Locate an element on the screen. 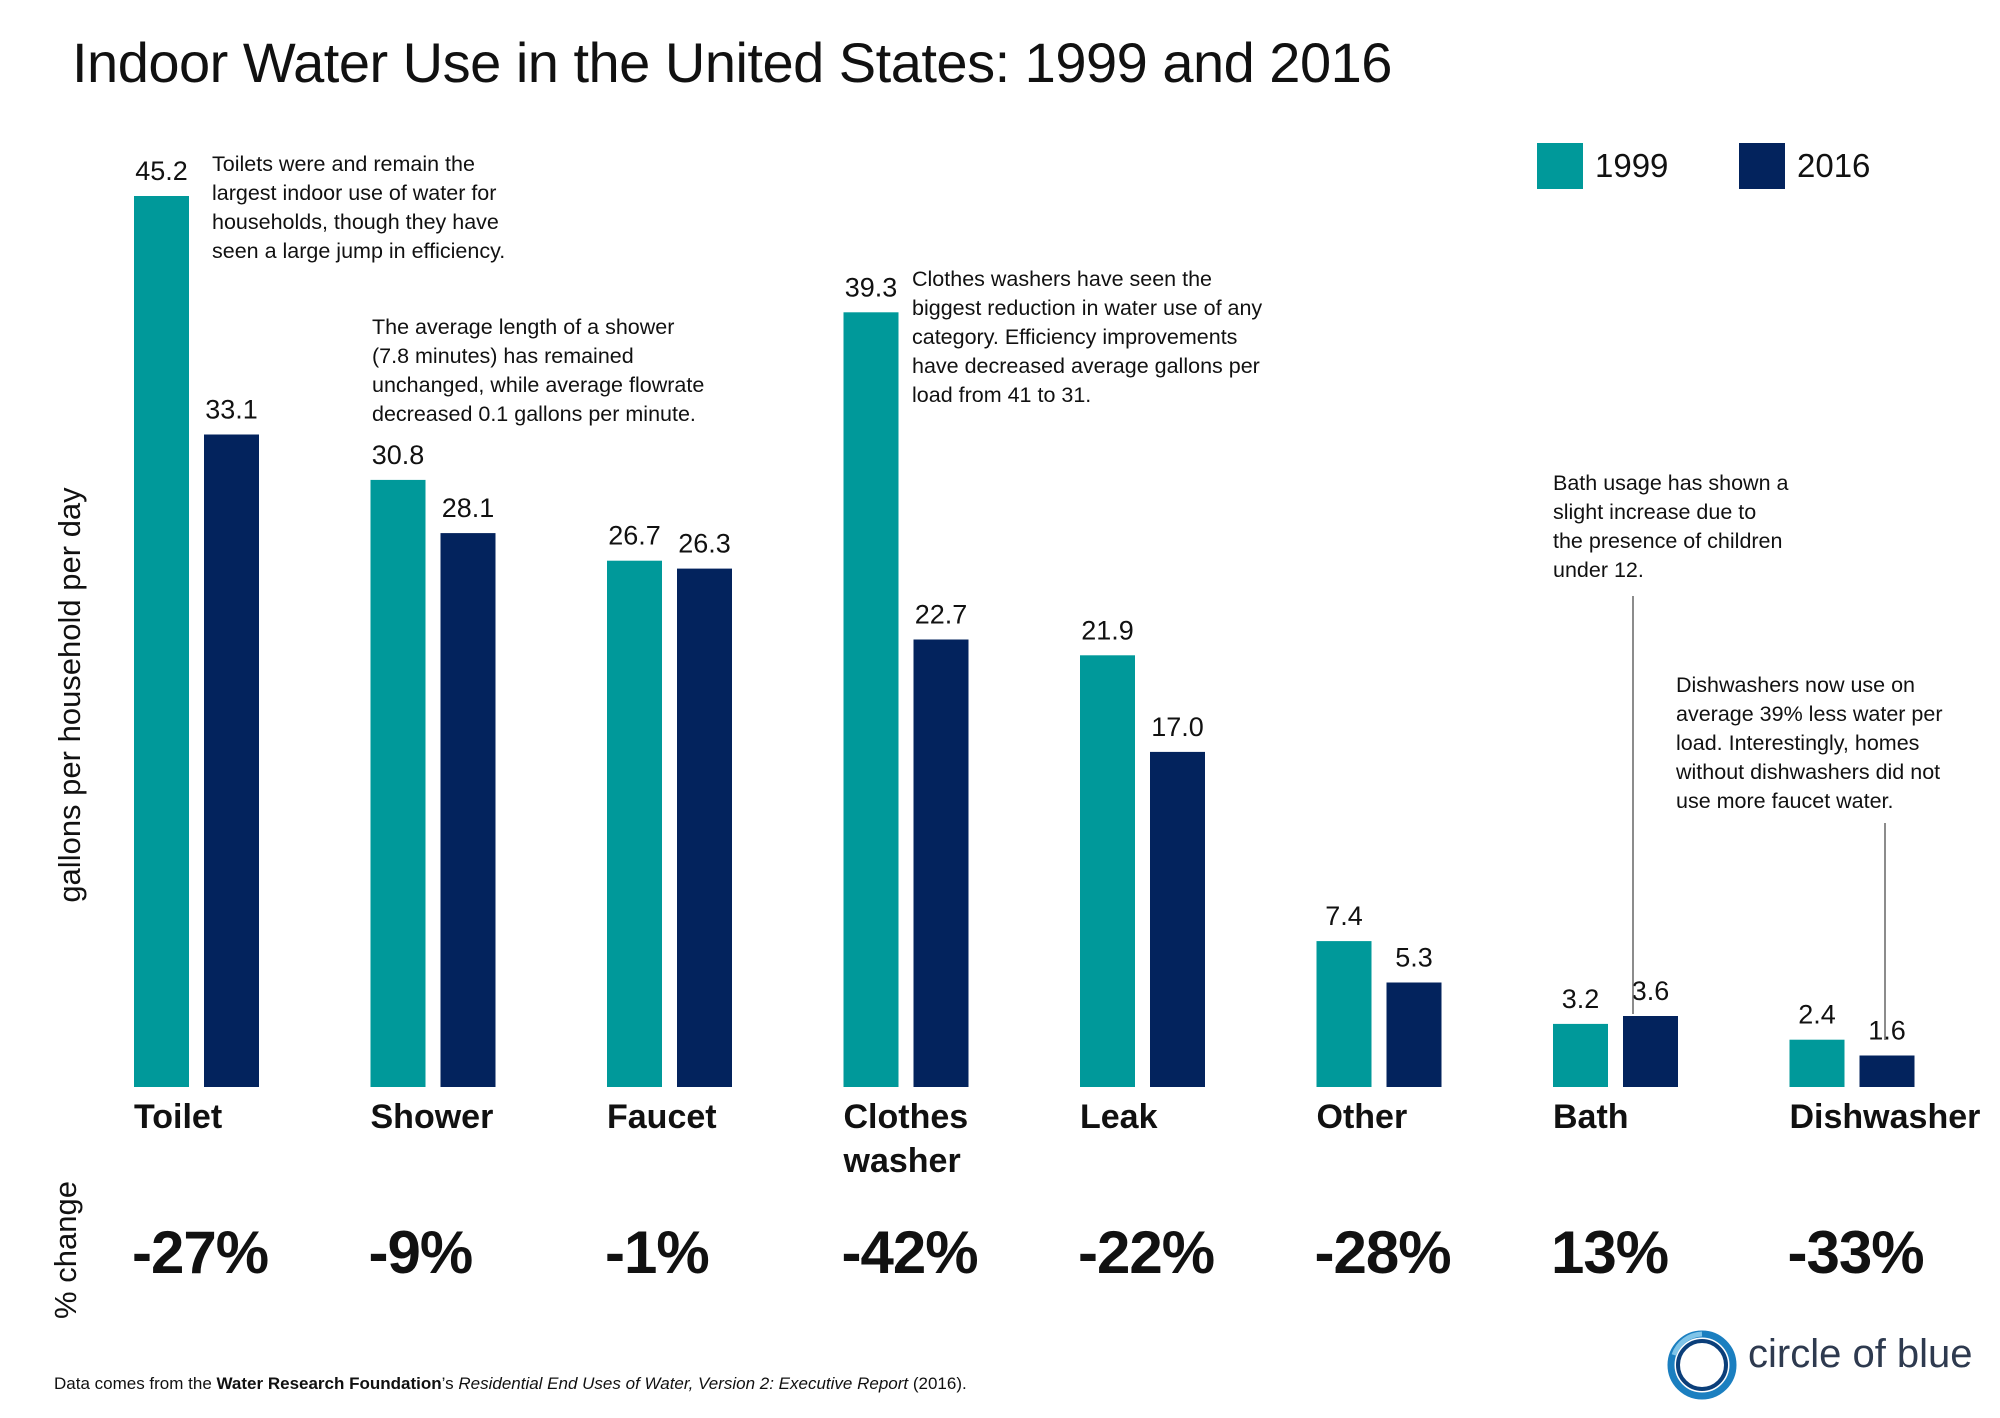  value-label-faucet-2016: 26.3 is located at coordinates (704, 544).